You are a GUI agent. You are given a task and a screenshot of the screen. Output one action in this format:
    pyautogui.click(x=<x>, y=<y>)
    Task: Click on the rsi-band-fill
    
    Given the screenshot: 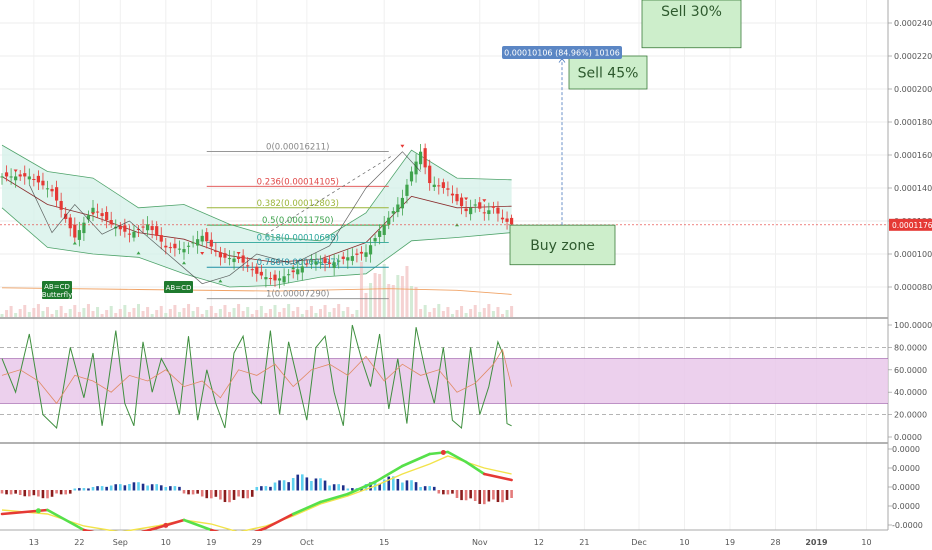 What is the action you would take?
    pyautogui.click(x=444, y=381)
    